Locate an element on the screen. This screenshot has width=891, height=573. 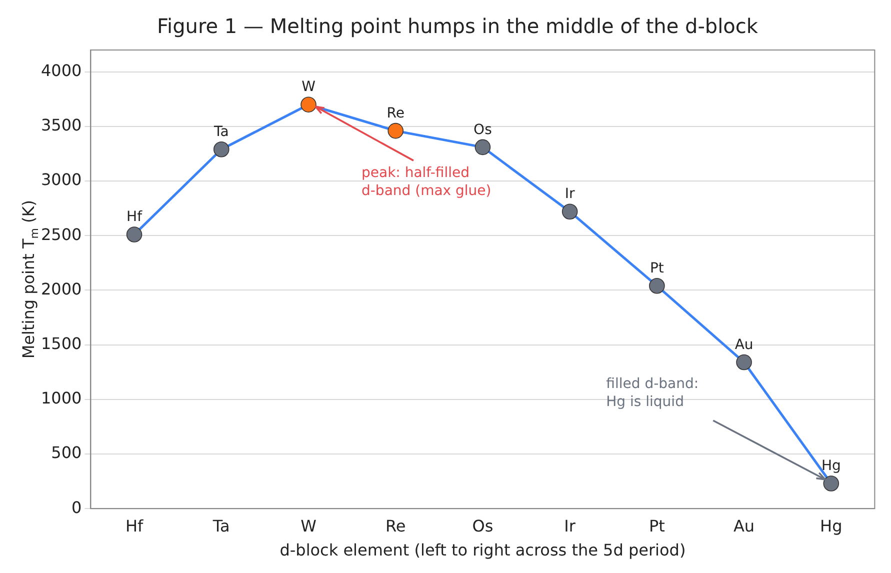
y-tick-label: 3000 is located at coordinates (61, 180).